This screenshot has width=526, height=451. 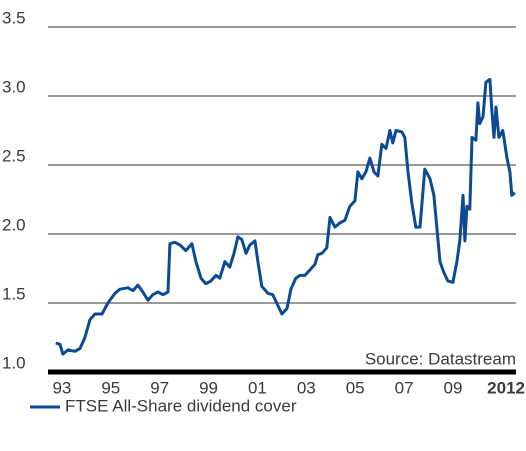 I want to click on x-tick-label: 97, so click(x=159, y=387).